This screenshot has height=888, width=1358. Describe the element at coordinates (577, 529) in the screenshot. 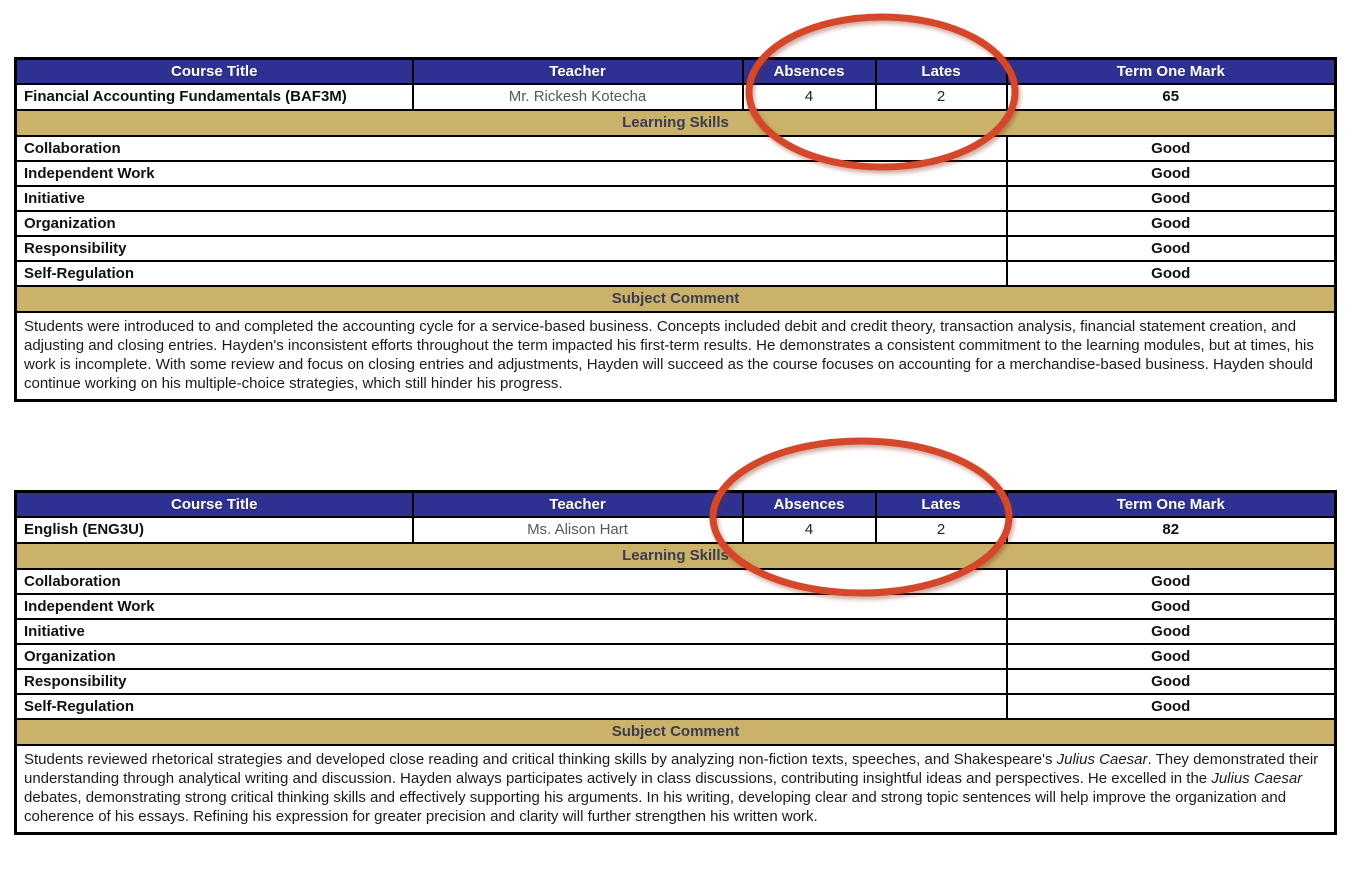

I see `teacher-cell: Ms. Alison Hart` at that location.